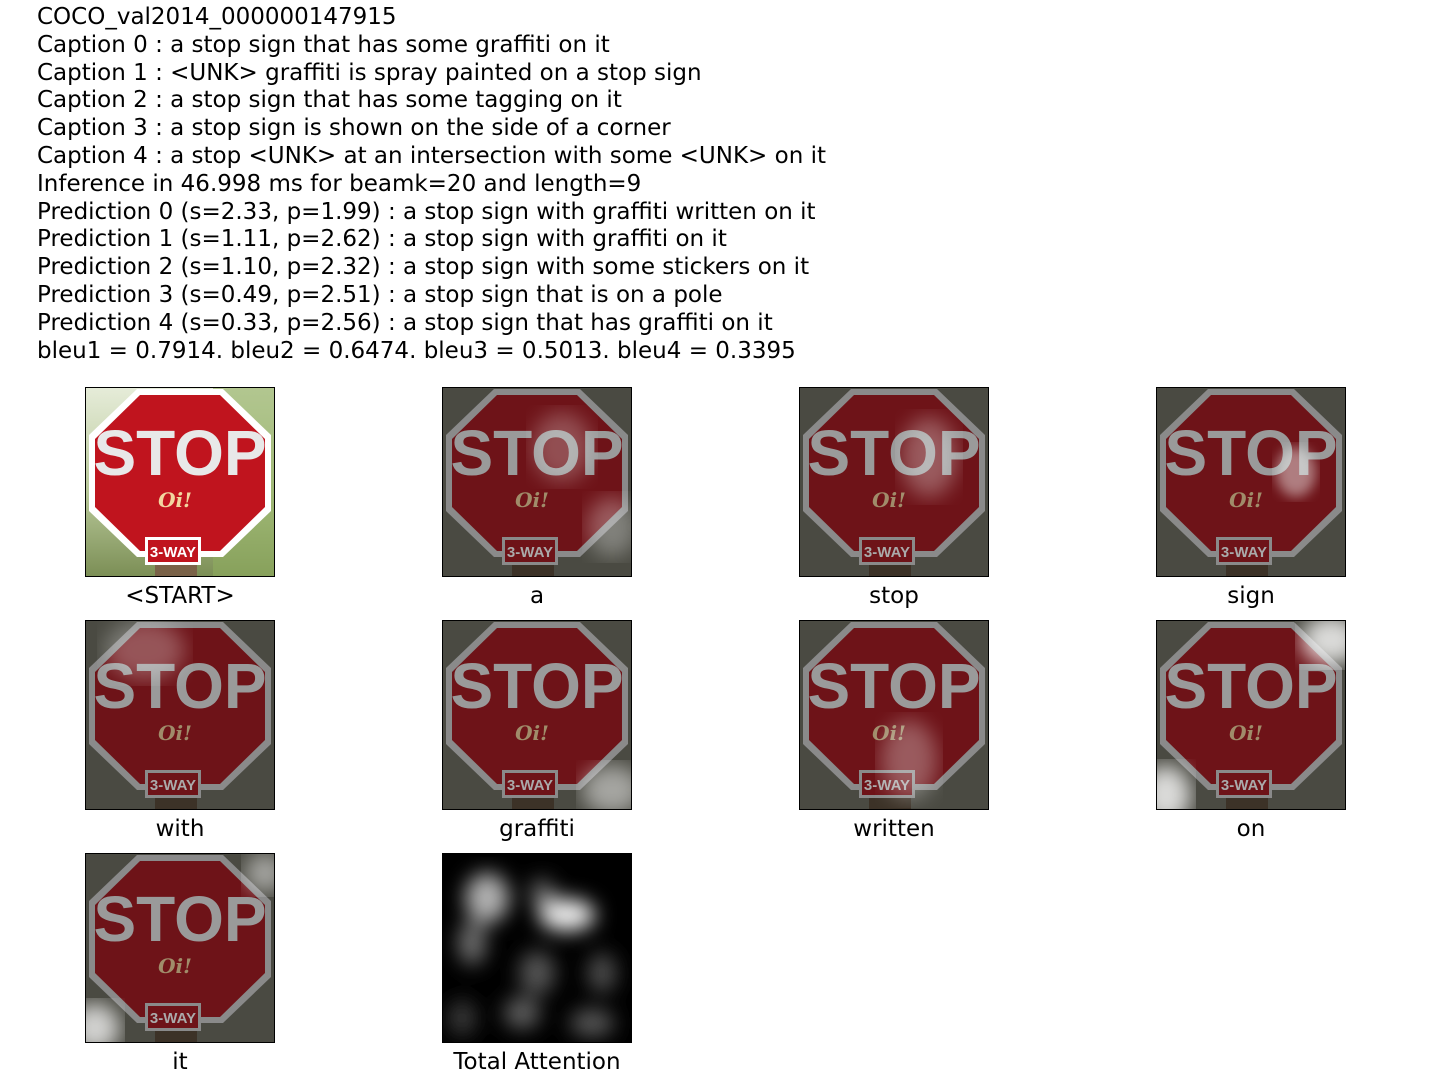  Describe the element at coordinates (180, 1062) in the screenshot. I see `word-label: it` at that location.